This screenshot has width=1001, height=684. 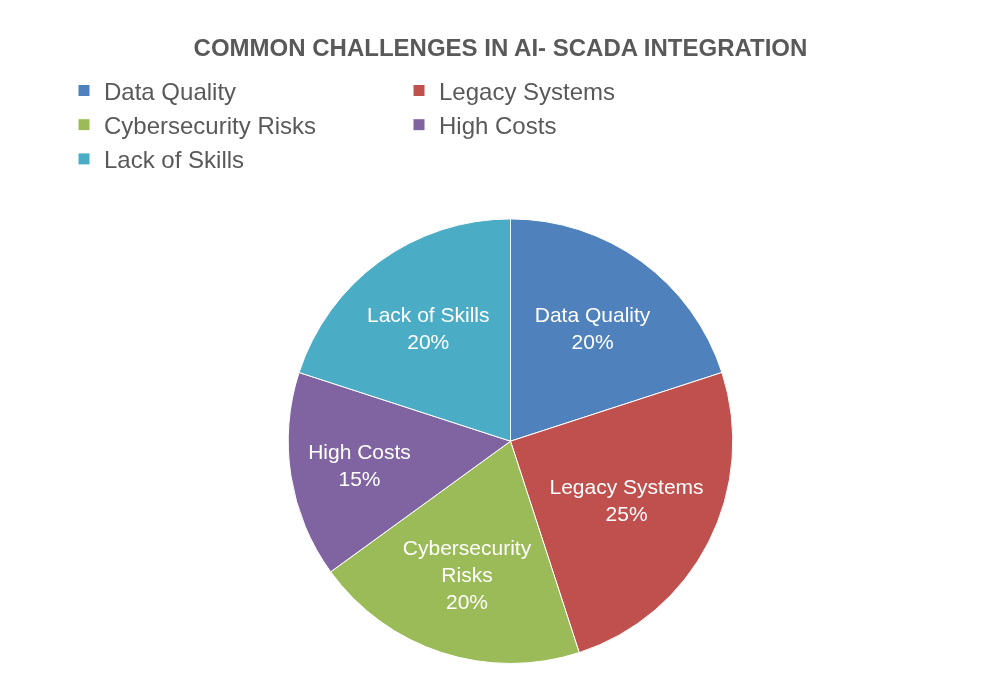 What do you see at coordinates (174, 160) in the screenshot?
I see `legend-label: Lack of Skills` at bounding box center [174, 160].